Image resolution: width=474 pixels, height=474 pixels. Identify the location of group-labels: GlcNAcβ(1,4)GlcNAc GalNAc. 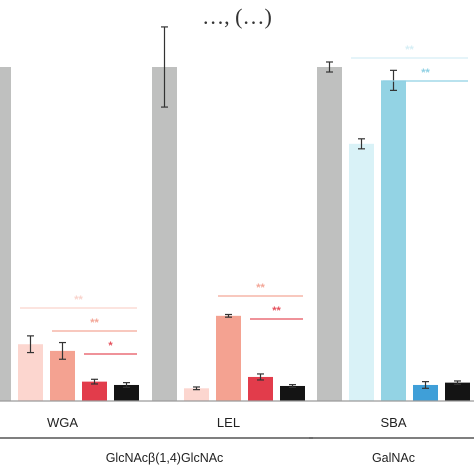
(237, 451).